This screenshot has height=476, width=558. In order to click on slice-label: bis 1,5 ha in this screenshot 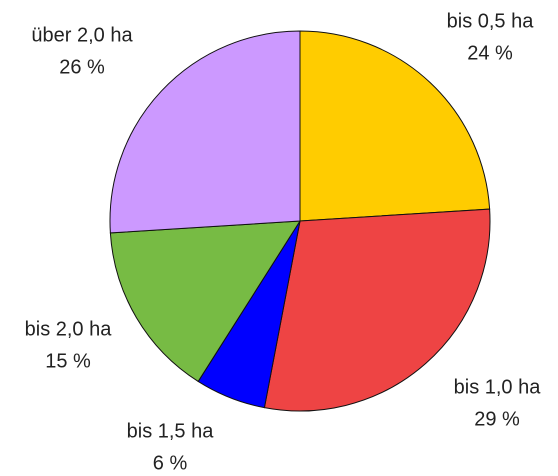, I will do `click(171, 431)`.